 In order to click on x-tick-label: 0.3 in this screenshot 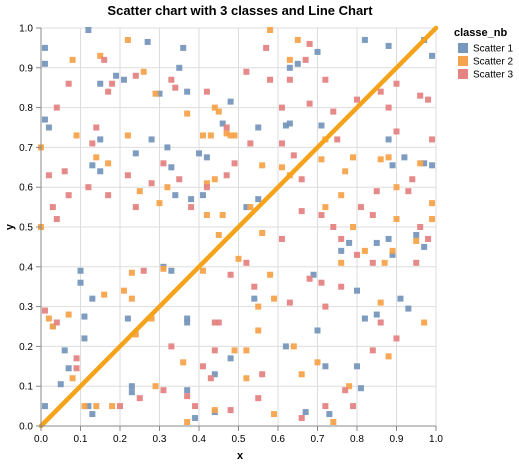, I will do `click(160, 439)`.